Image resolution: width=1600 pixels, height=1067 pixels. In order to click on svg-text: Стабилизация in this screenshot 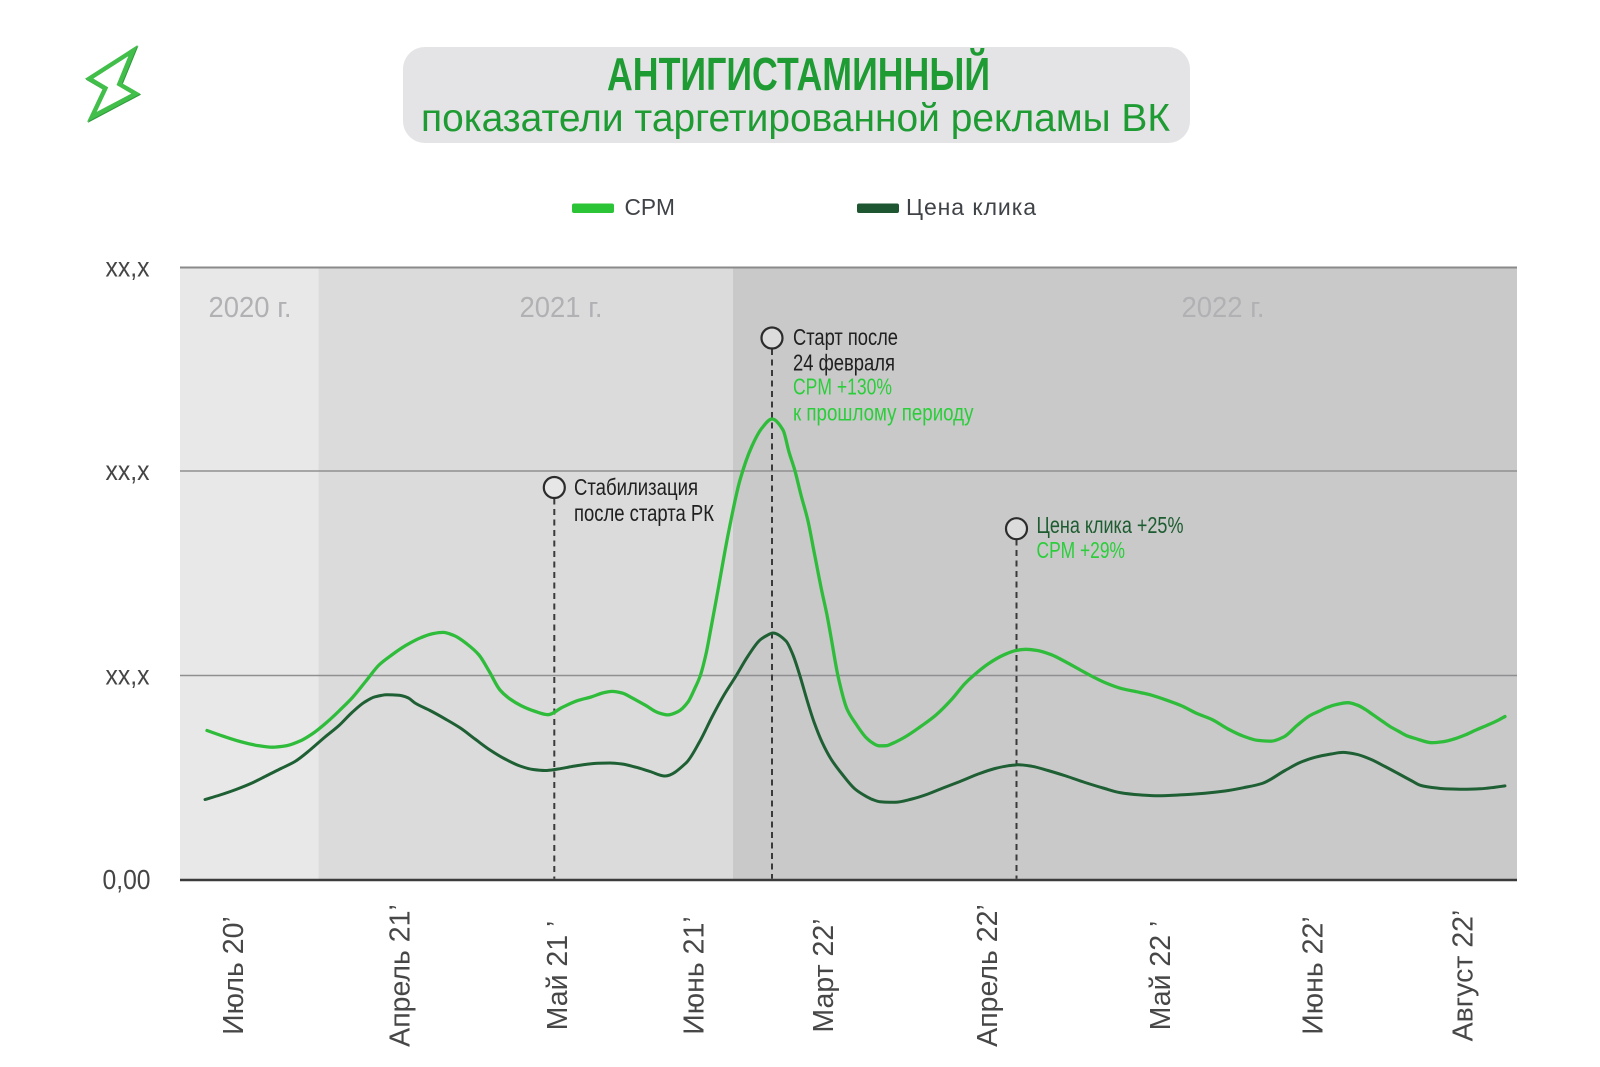, I will do `click(636, 487)`.